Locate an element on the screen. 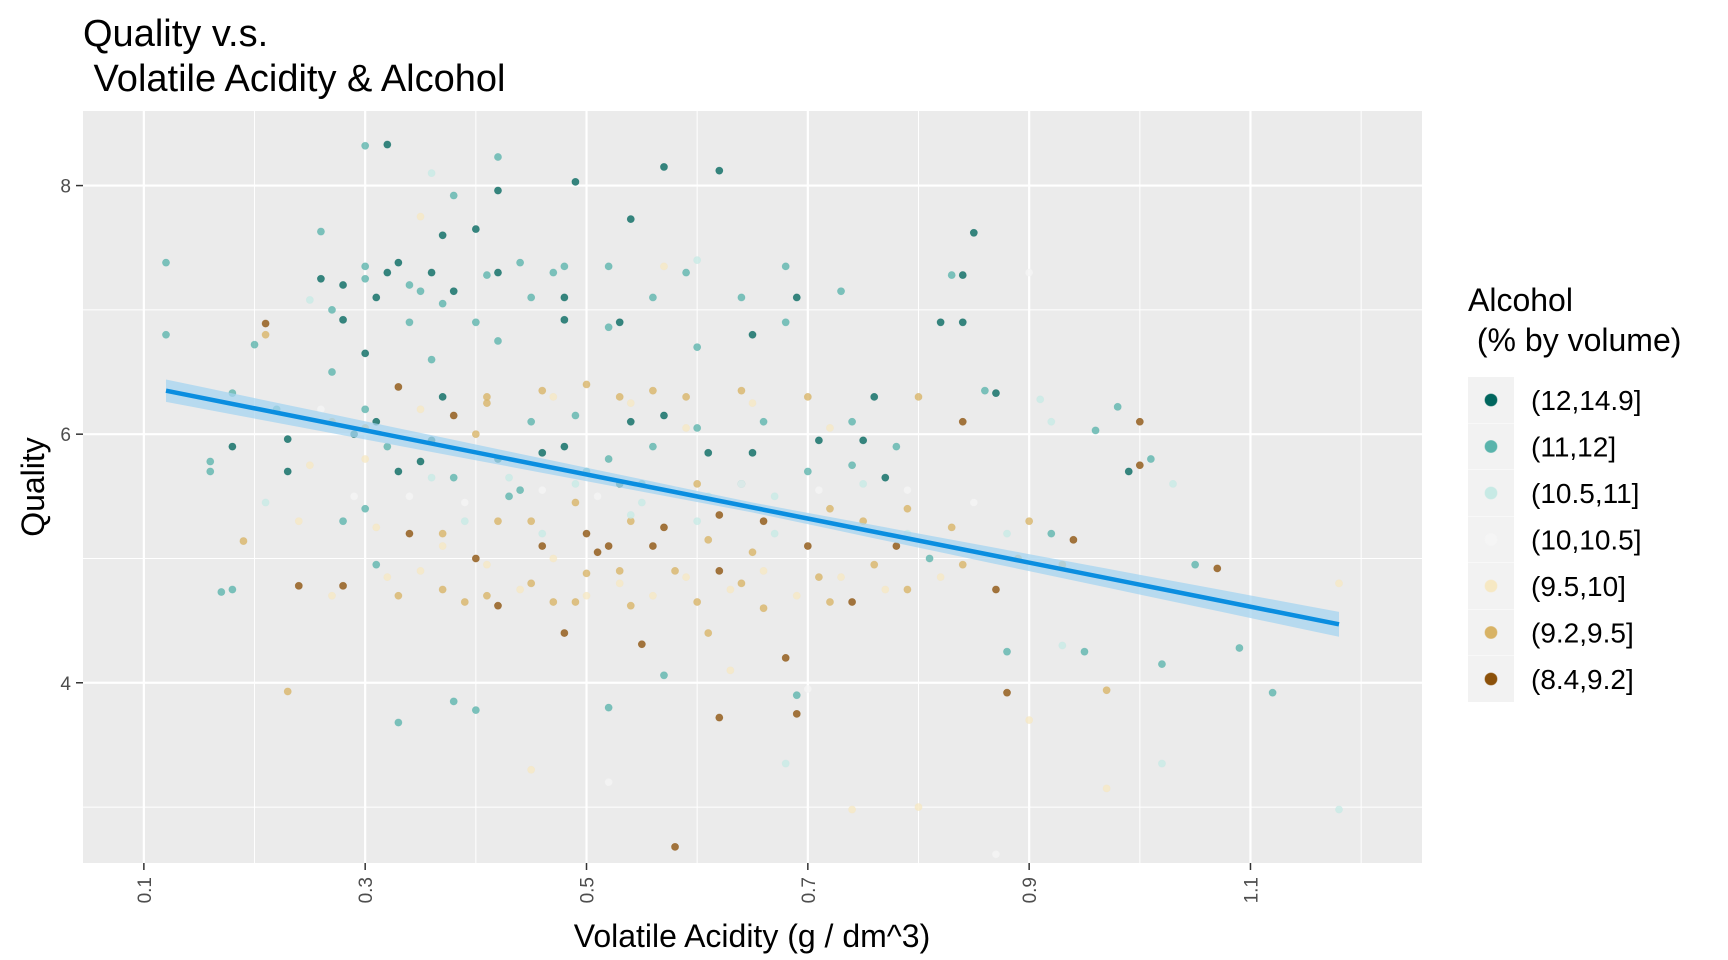 The image size is (1728, 960). legend-label: (9.5,10] is located at coordinates (1578, 586).